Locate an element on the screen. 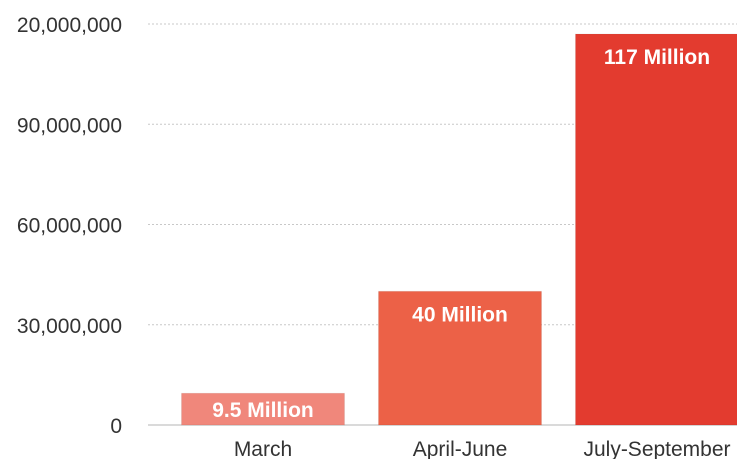  x-tick-label: July-September is located at coordinates (656, 448).